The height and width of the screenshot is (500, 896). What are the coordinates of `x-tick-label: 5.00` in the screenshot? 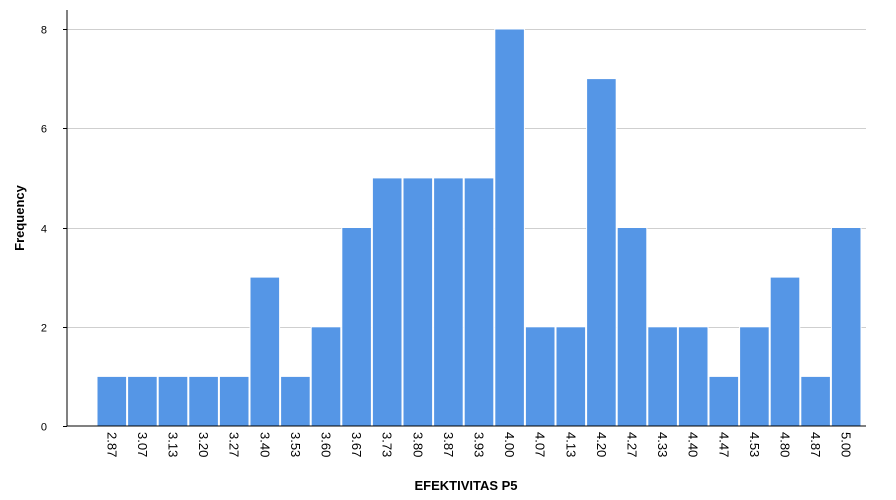 It's located at (846, 444).